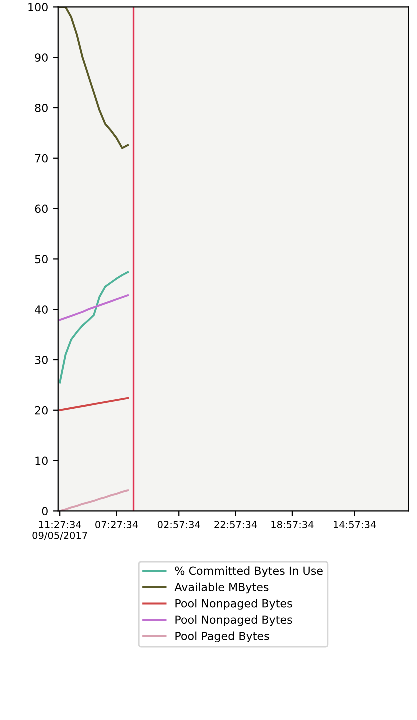 This screenshot has height=720, width=417. I want to click on y-tick-label: 50, so click(41, 259).